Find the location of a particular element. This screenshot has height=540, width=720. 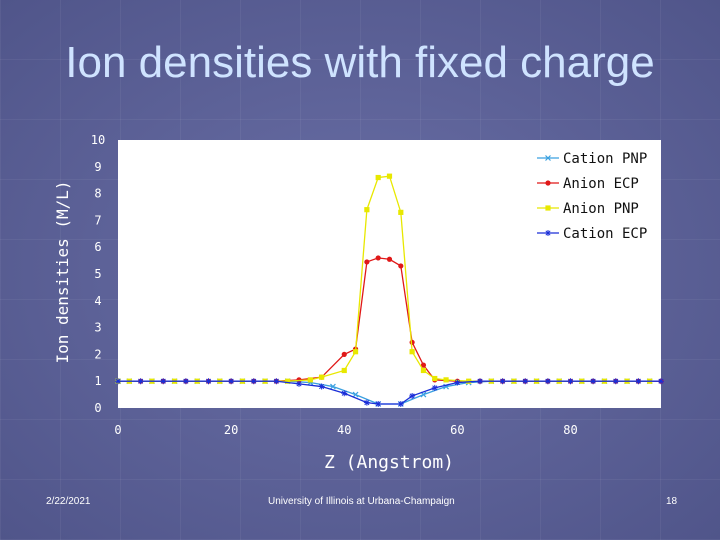

legend-item: Cation PNP is located at coordinates (592, 159).